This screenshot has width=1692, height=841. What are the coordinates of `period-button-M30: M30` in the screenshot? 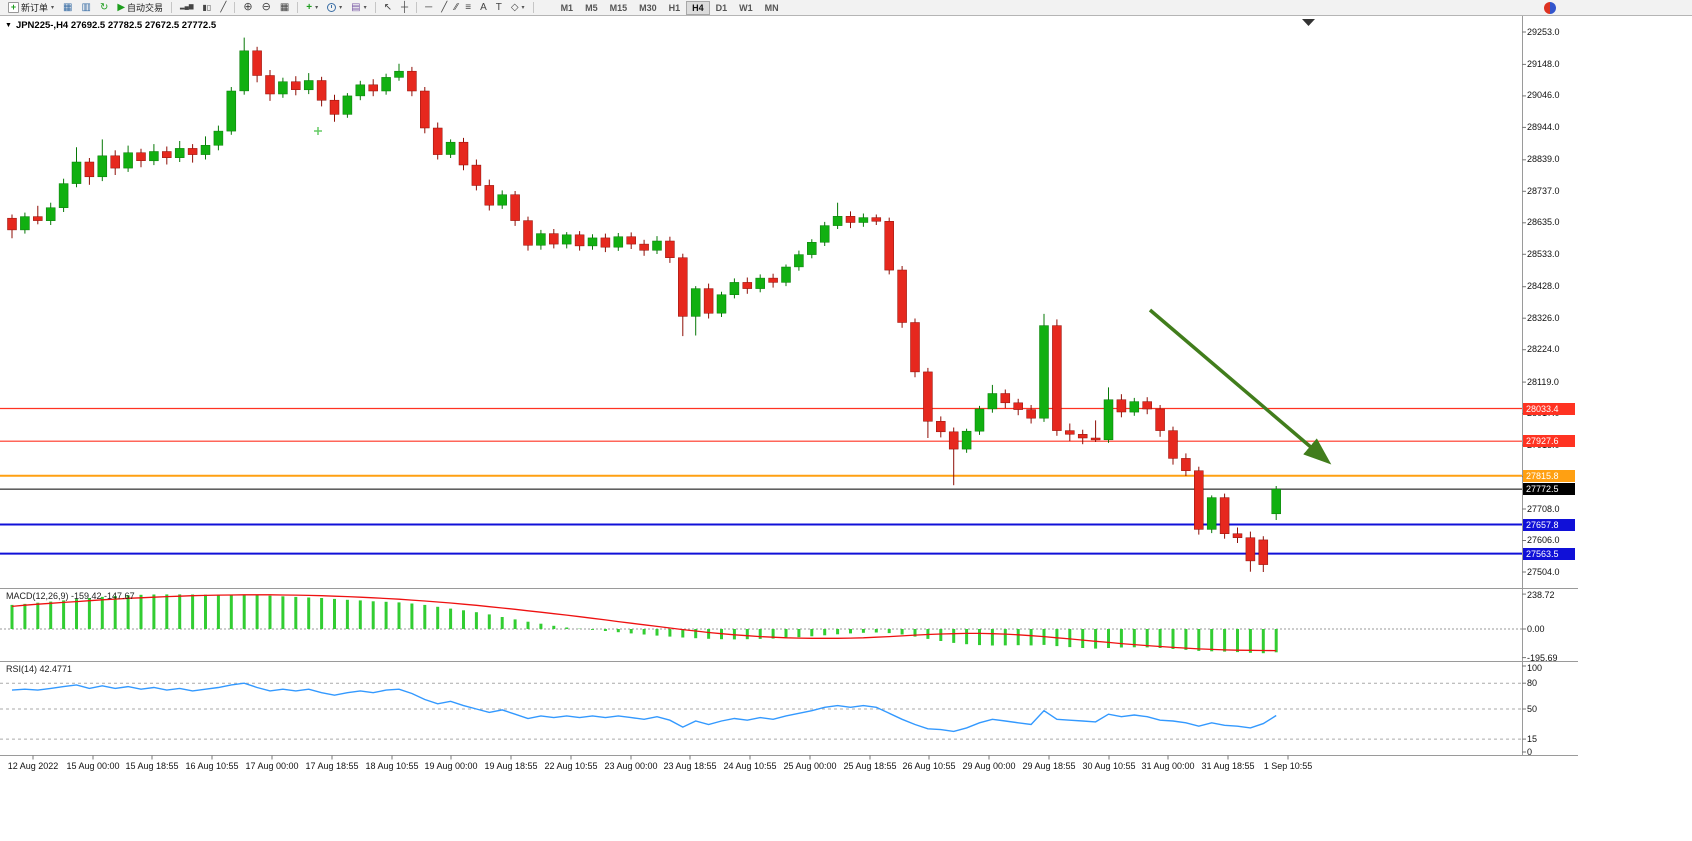 It's located at (648, 7).